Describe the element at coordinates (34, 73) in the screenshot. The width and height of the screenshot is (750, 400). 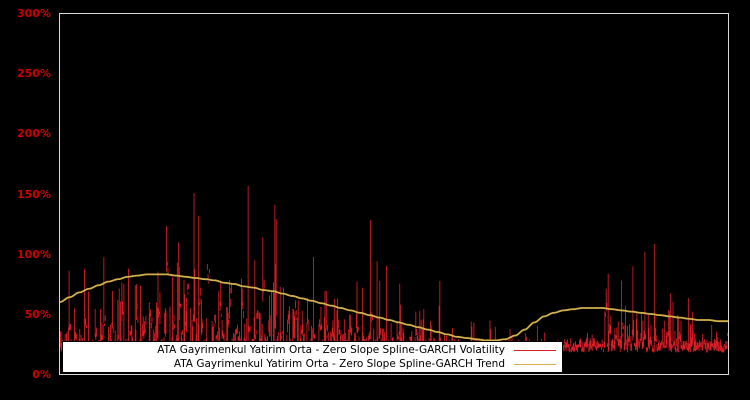
I see `ytick-label-250: 250%` at that location.